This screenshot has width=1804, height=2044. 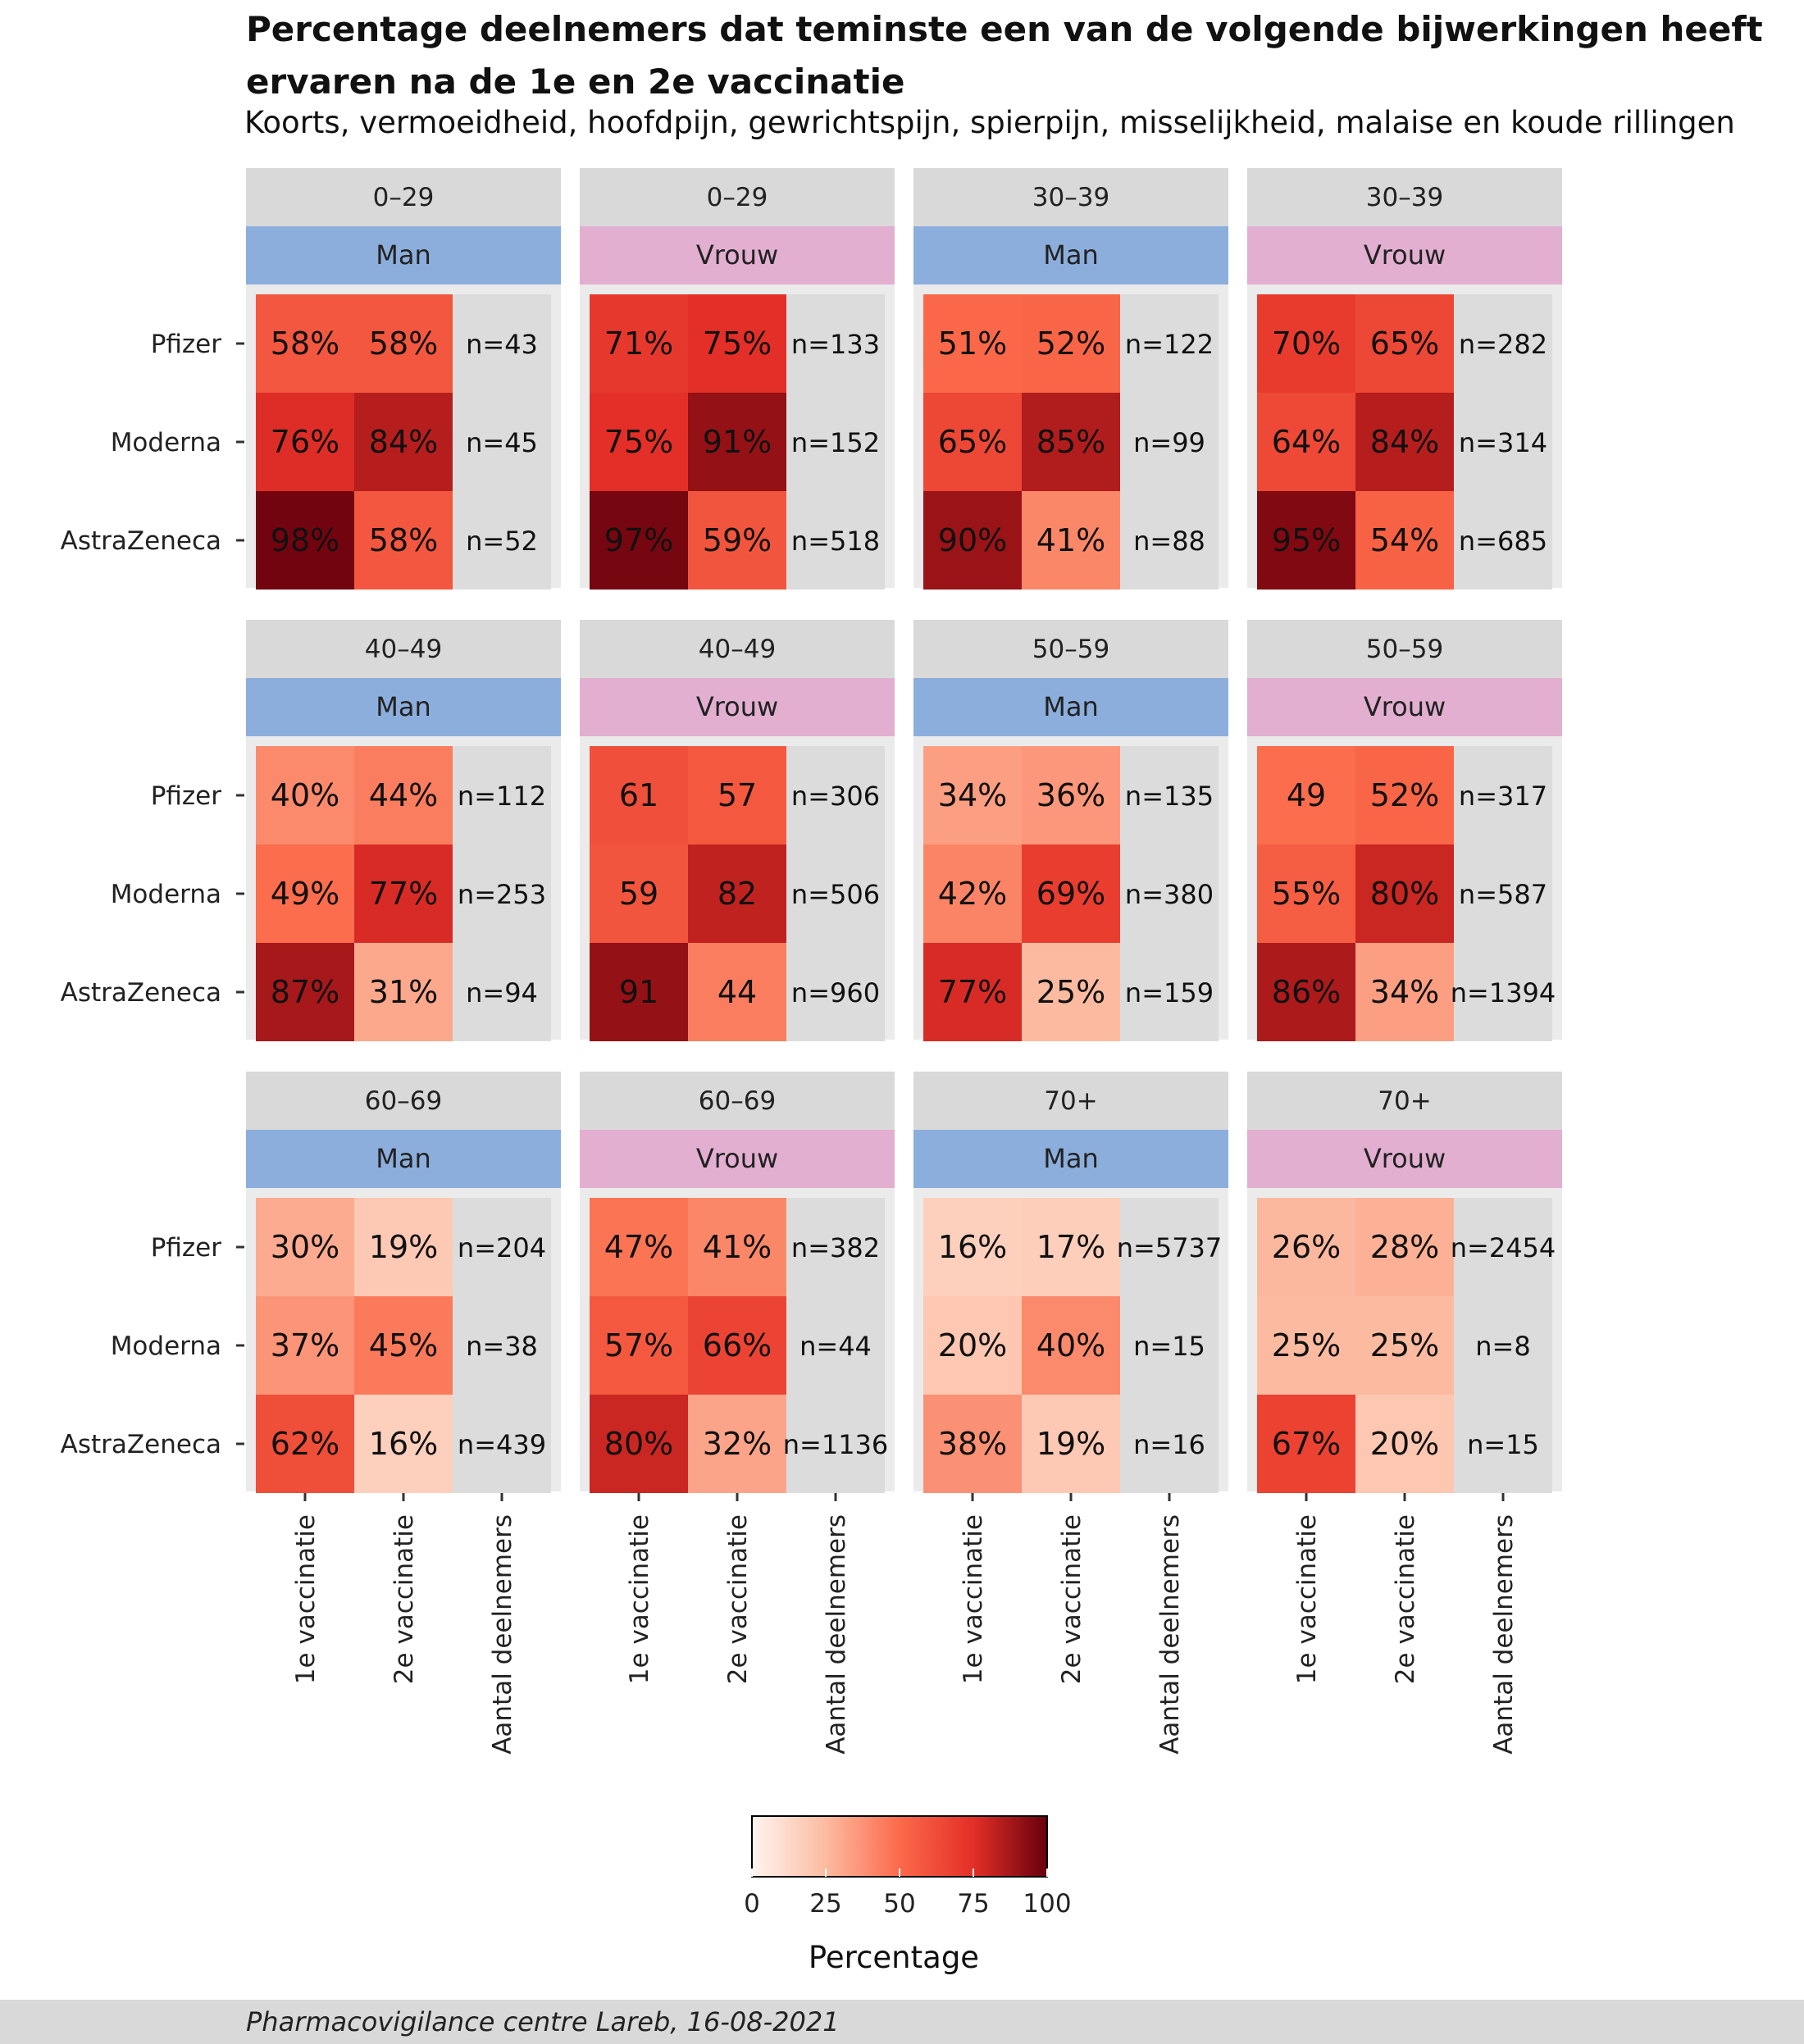 I want to click on cell-value-label: 91%, so click(x=737, y=442).